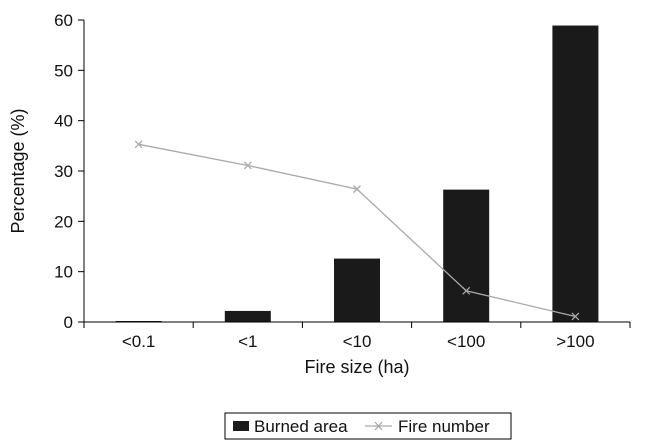 This screenshot has width=647, height=441. What do you see at coordinates (378, 426) in the screenshot?
I see `legend-marker-fire-number` at bounding box center [378, 426].